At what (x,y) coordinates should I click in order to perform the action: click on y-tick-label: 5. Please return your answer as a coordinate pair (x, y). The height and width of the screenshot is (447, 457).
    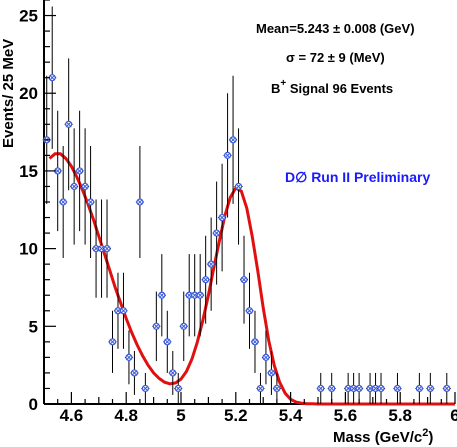
    Looking at the image, I should click on (33, 326).